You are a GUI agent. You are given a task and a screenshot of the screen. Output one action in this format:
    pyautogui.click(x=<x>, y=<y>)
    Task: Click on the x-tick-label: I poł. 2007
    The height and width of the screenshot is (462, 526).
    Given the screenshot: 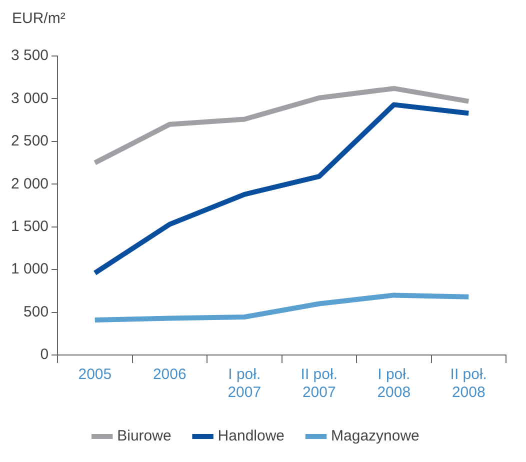 What is the action you would take?
    pyautogui.click(x=245, y=384)
    